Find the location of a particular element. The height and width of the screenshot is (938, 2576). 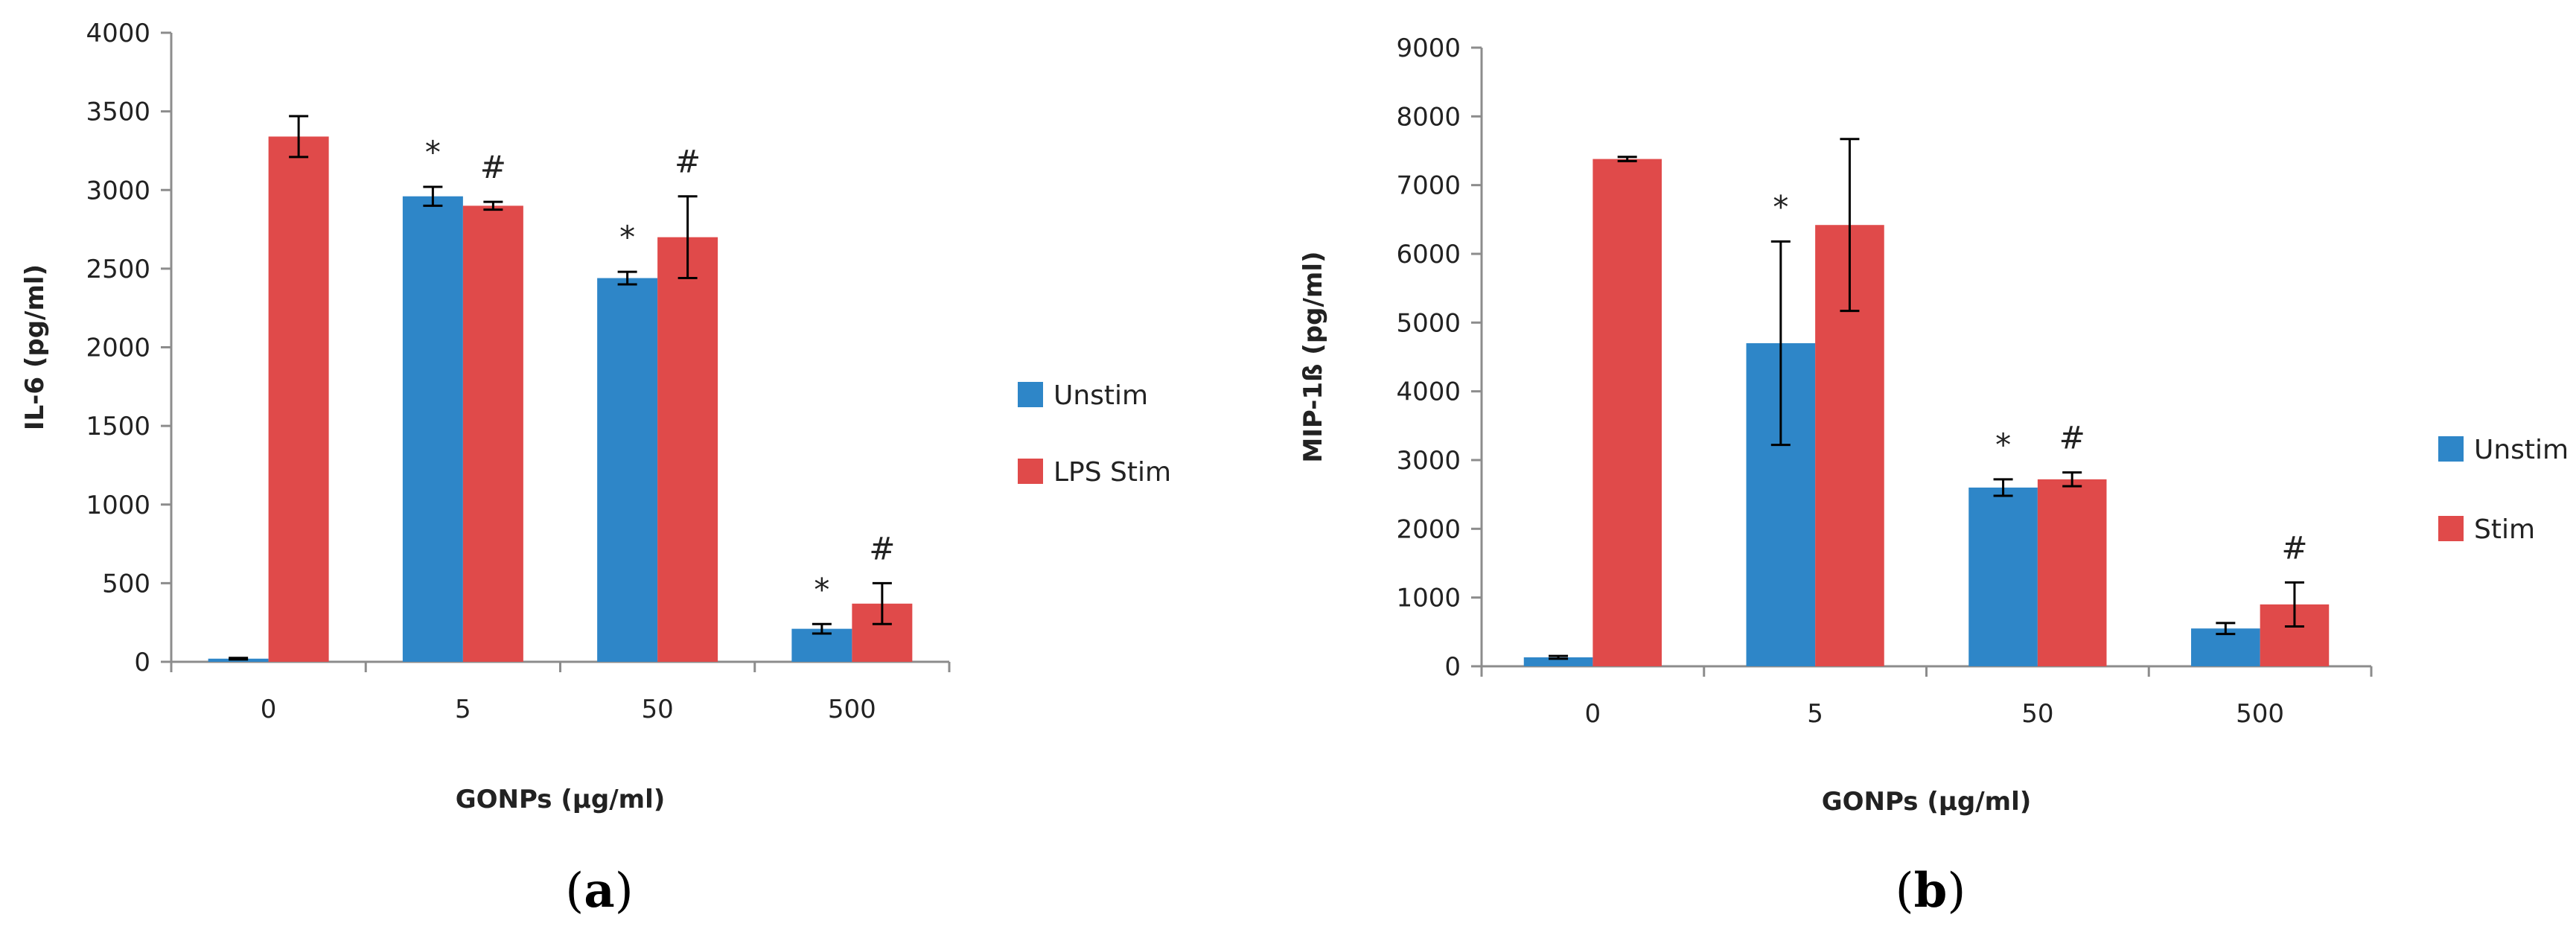

panel-a-y-axis-title: IL-6 (pg/ml) is located at coordinates (35, 347).